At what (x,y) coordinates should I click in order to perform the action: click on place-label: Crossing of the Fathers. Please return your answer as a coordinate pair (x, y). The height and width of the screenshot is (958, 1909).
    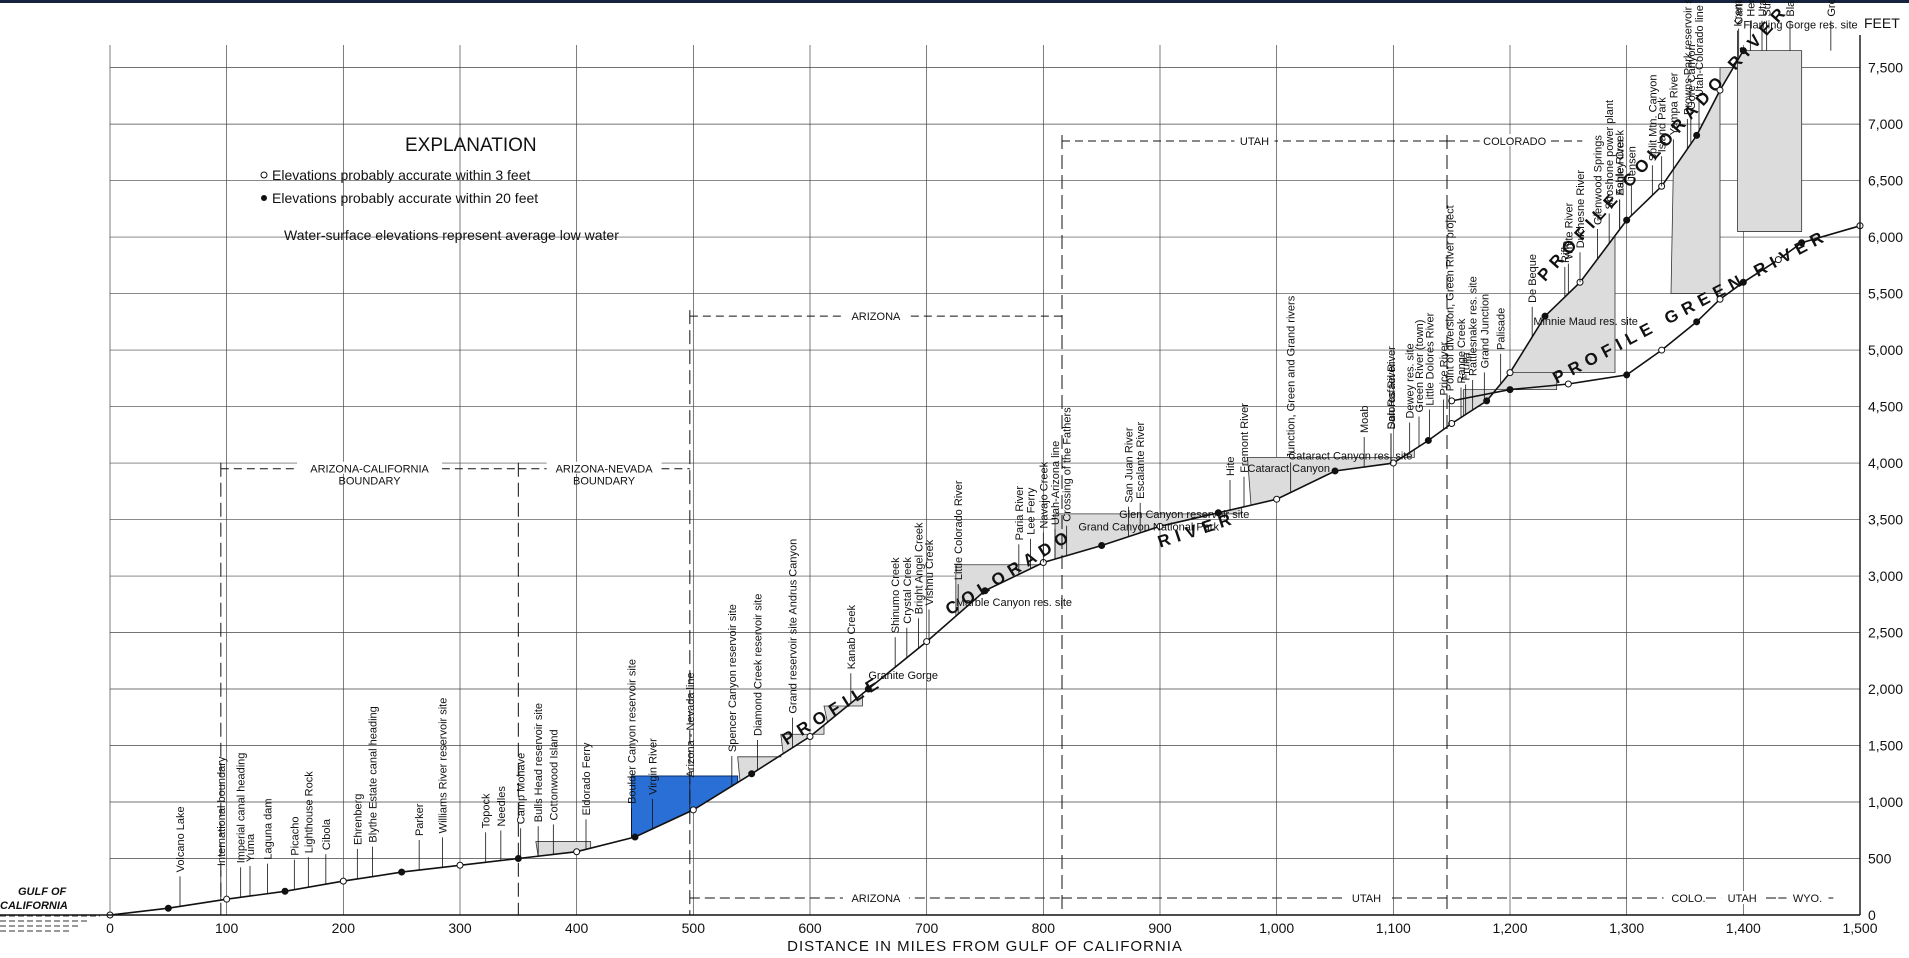
    Looking at the image, I should click on (1068, 464).